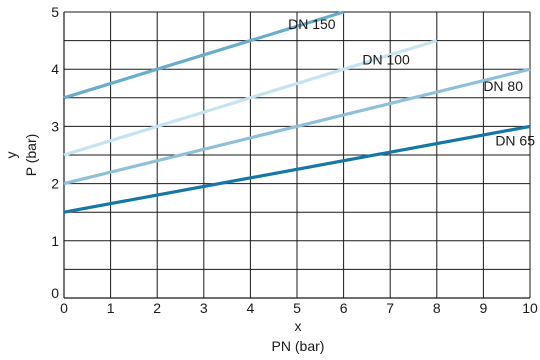 This screenshot has height=360, width=540. What do you see at coordinates (11, 155) in the screenshot?
I see `y-axis-variable: y` at bounding box center [11, 155].